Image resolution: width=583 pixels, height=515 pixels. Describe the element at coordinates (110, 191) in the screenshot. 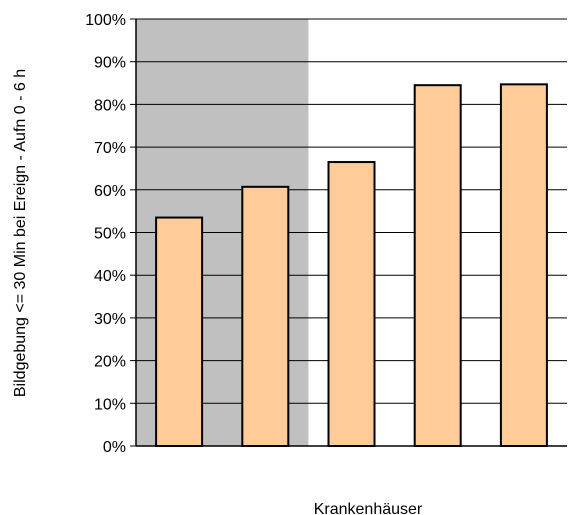

I see `y-tick-label: 60%` at that location.